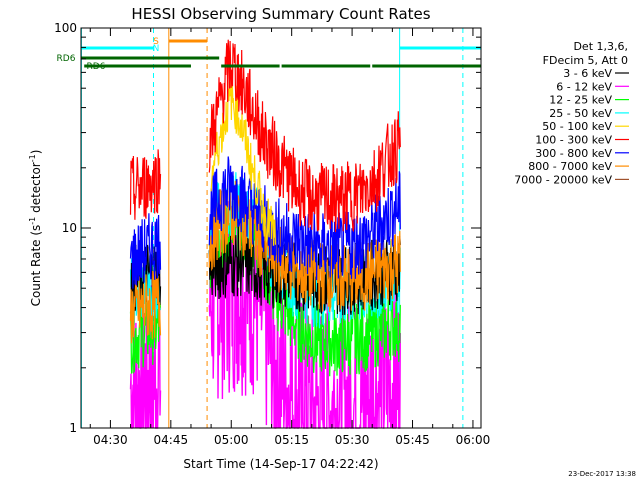  What do you see at coordinates (110, 440) in the screenshot?
I see `x-tick-label-0: 04:30` at bounding box center [110, 440].